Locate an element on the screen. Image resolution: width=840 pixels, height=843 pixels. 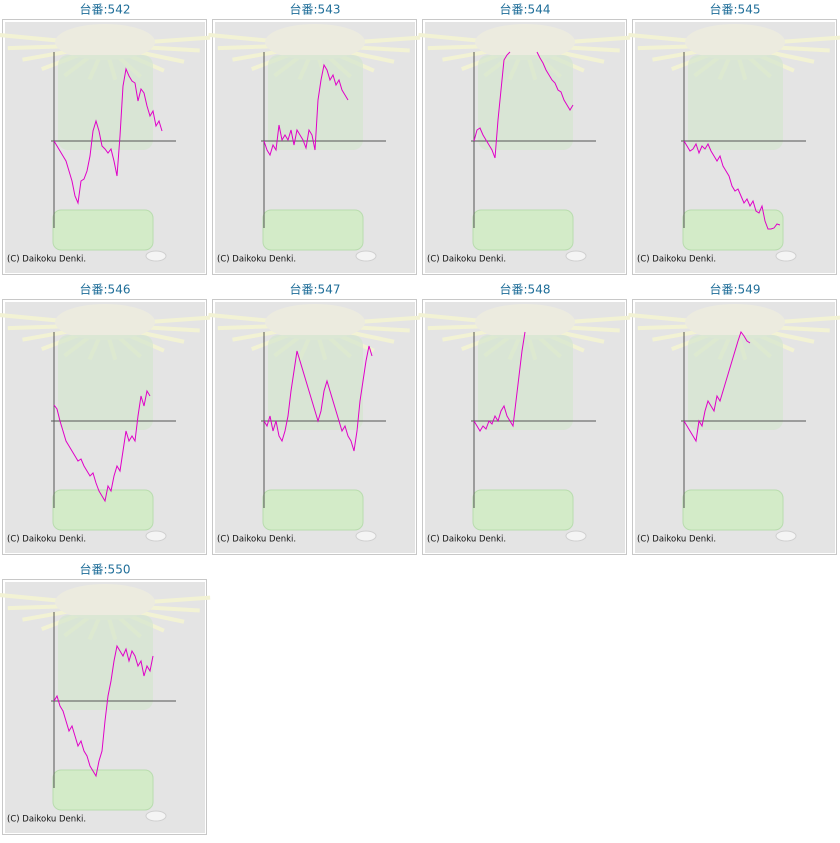
chart-title: 台番:549 is located at coordinates (735, 289).